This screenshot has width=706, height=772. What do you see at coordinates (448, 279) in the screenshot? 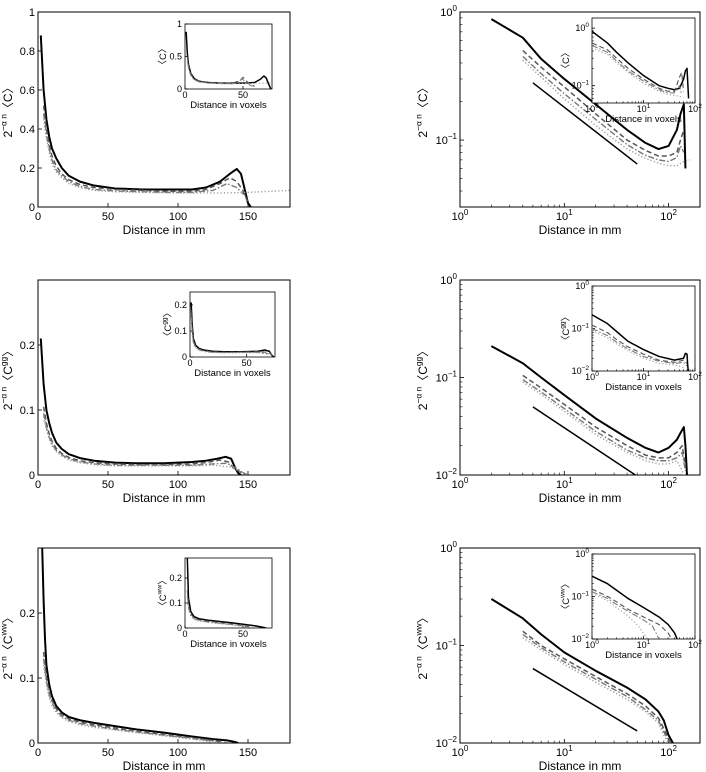
I see `y-tick-label: 10⁰` at bounding box center [448, 279].